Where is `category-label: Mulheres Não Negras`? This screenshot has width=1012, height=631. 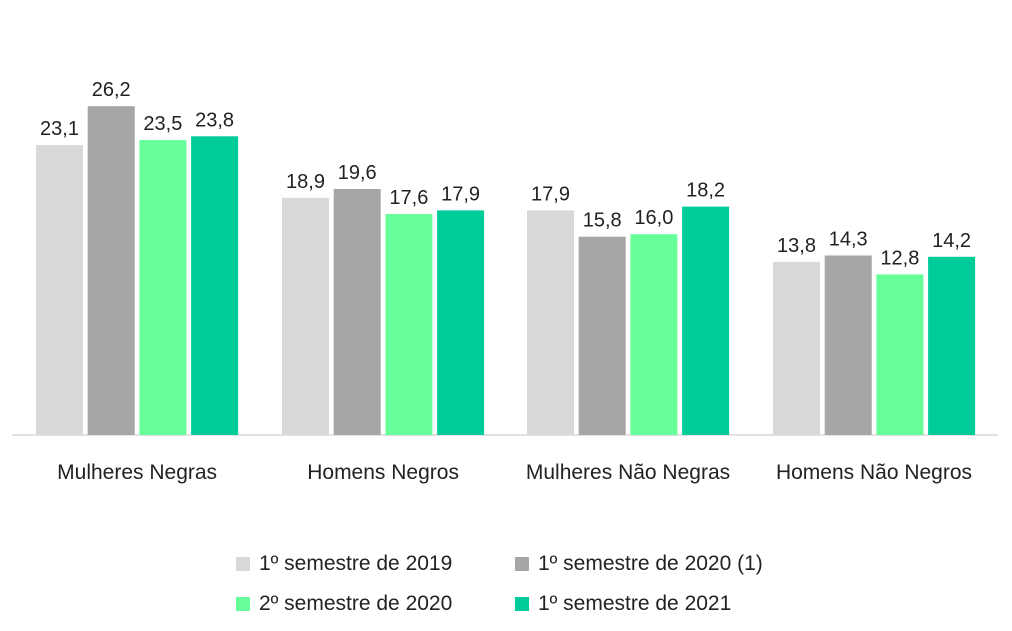 category-label: Mulheres Não Negras is located at coordinates (628, 472).